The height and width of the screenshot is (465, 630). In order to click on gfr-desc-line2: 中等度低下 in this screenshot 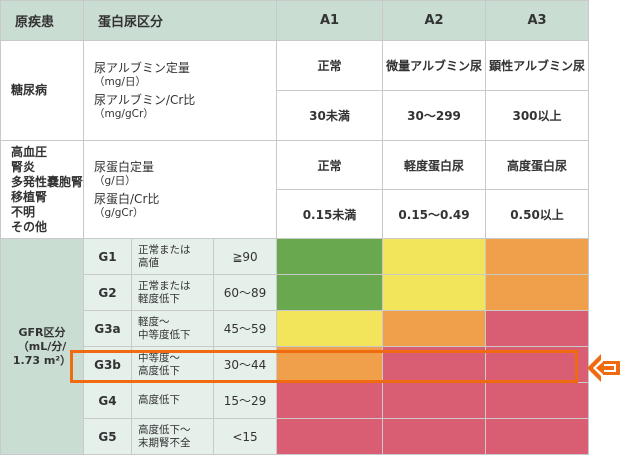, I will do `click(164, 334)`.